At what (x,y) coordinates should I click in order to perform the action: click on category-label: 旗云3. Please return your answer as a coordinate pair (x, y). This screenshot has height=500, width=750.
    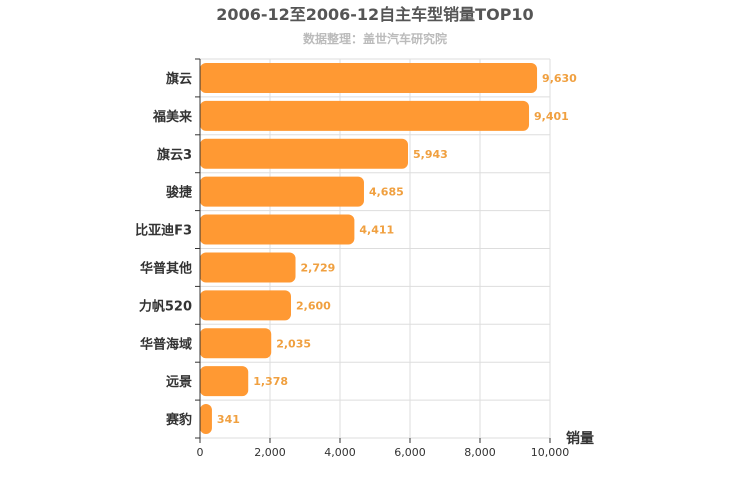
    Looking at the image, I should click on (174, 155).